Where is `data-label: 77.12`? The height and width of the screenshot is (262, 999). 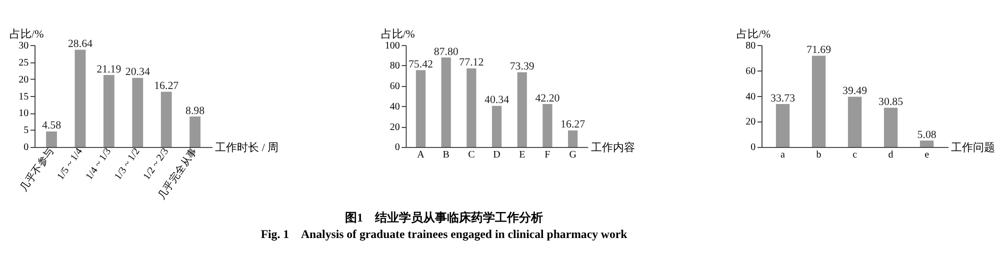 data-label: 77.12 is located at coordinates (471, 62).